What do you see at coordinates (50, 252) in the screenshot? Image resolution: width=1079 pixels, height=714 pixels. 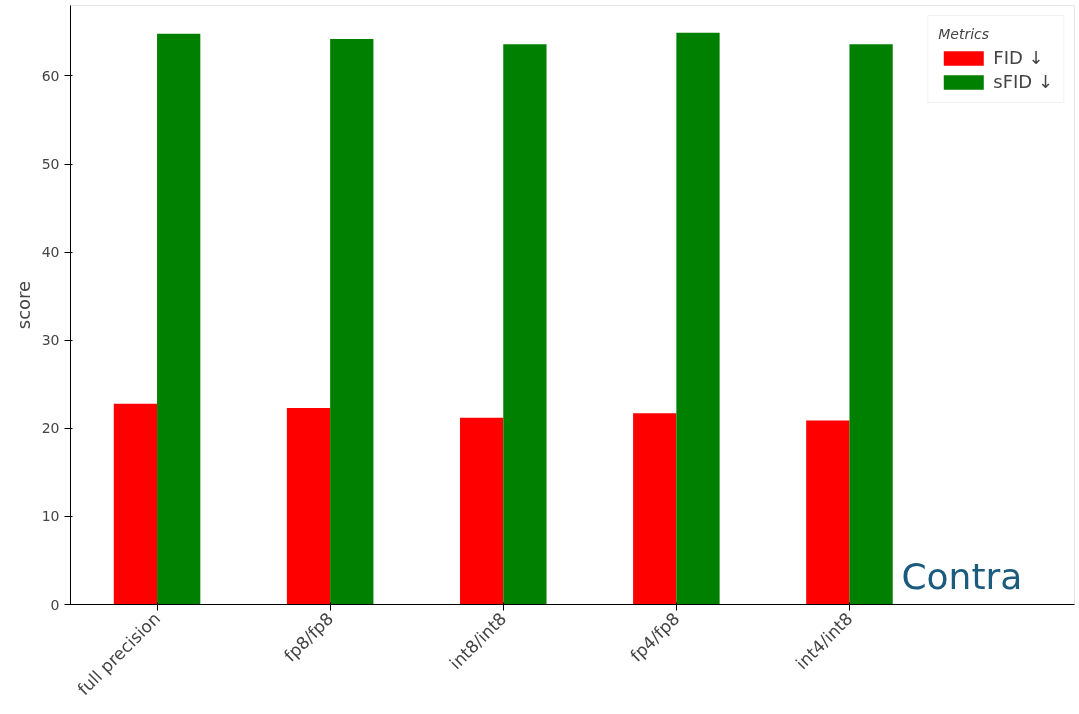 I see `y-tick-label: 40` at bounding box center [50, 252].